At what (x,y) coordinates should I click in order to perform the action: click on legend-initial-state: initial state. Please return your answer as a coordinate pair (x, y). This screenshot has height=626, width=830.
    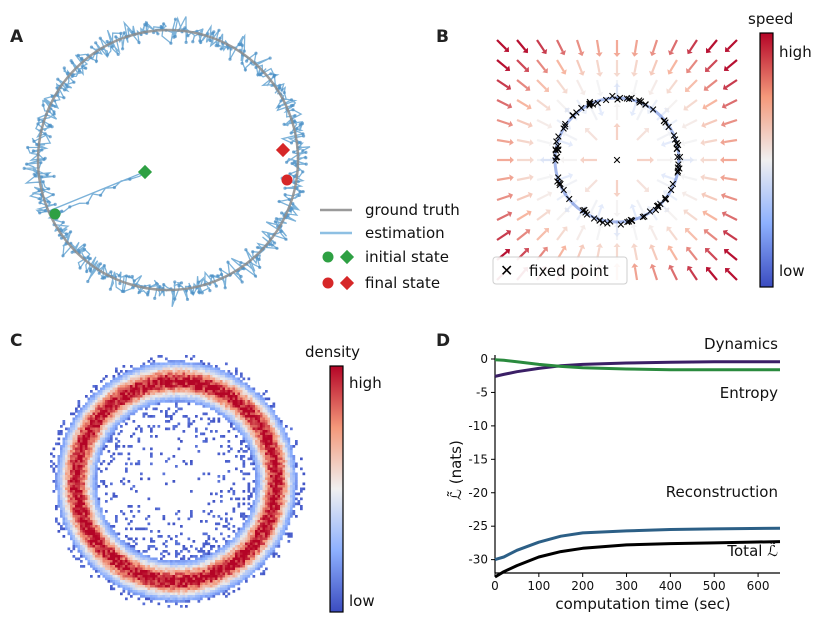
    Looking at the image, I should click on (407, 257).